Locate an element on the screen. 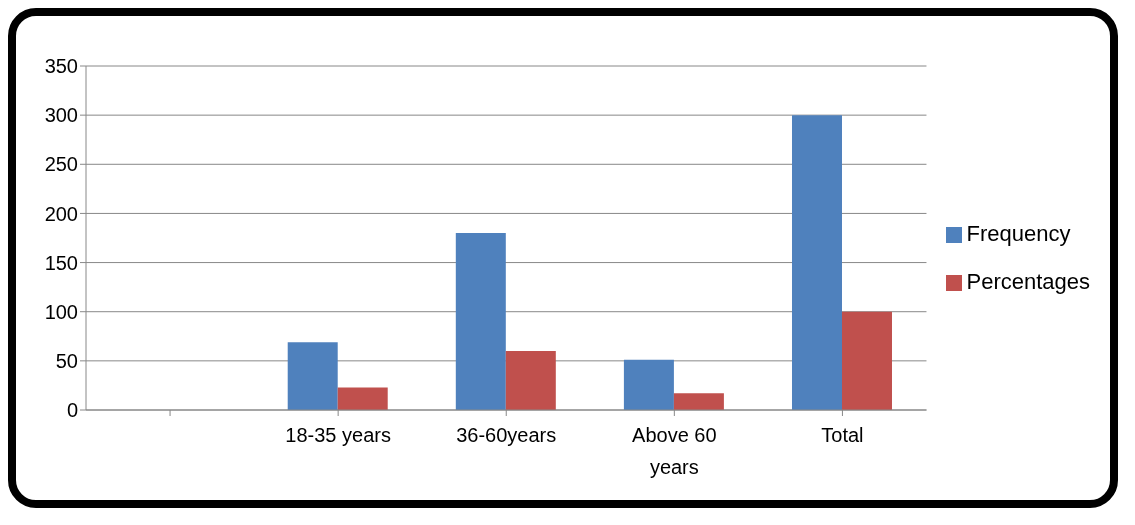  y-tick-label: 100 is located at coordinates (61, 311).